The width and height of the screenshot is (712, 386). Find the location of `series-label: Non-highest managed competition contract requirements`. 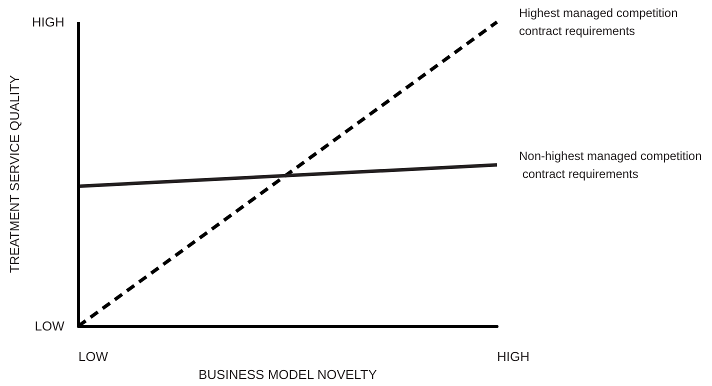

series-label: Non-highest managed competition contract requirements is located at coordinates (610, 164).